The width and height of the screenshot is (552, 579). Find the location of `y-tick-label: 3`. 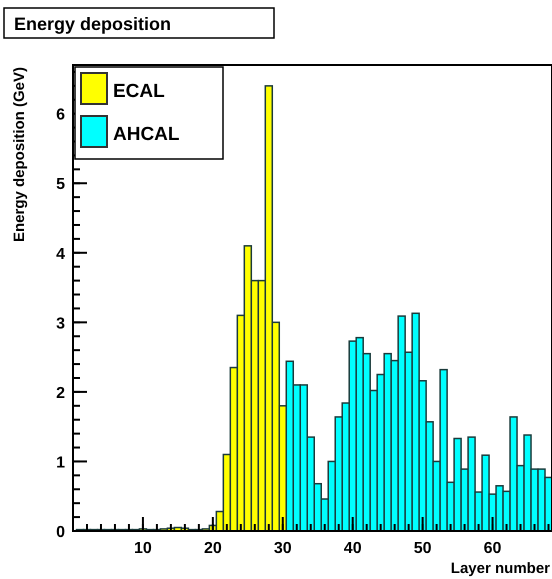

y-tick-label: 3 is located at coordinates (61, 323).